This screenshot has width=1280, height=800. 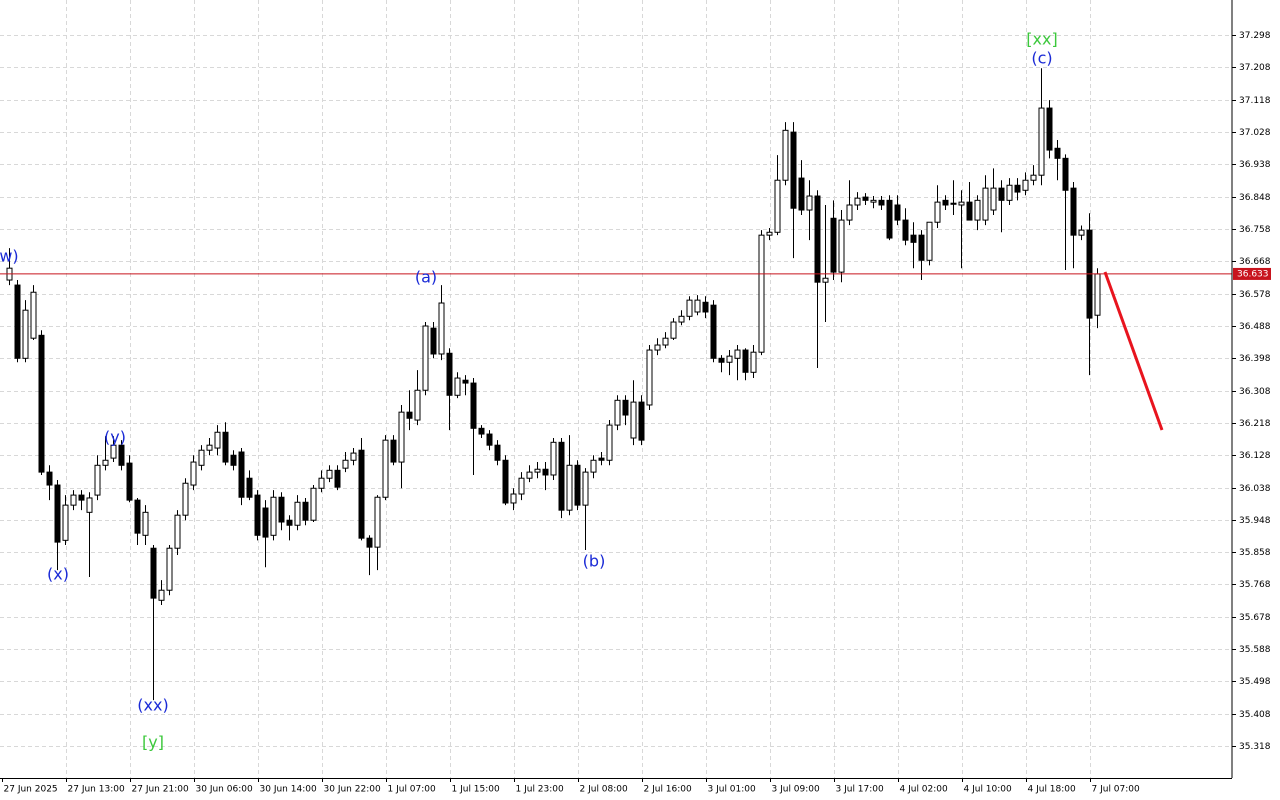 What do you see at coordinates (1255, 747) in the screenshot?
I see `y-tick-label: 35.318` at bounding box center [1255, 747].